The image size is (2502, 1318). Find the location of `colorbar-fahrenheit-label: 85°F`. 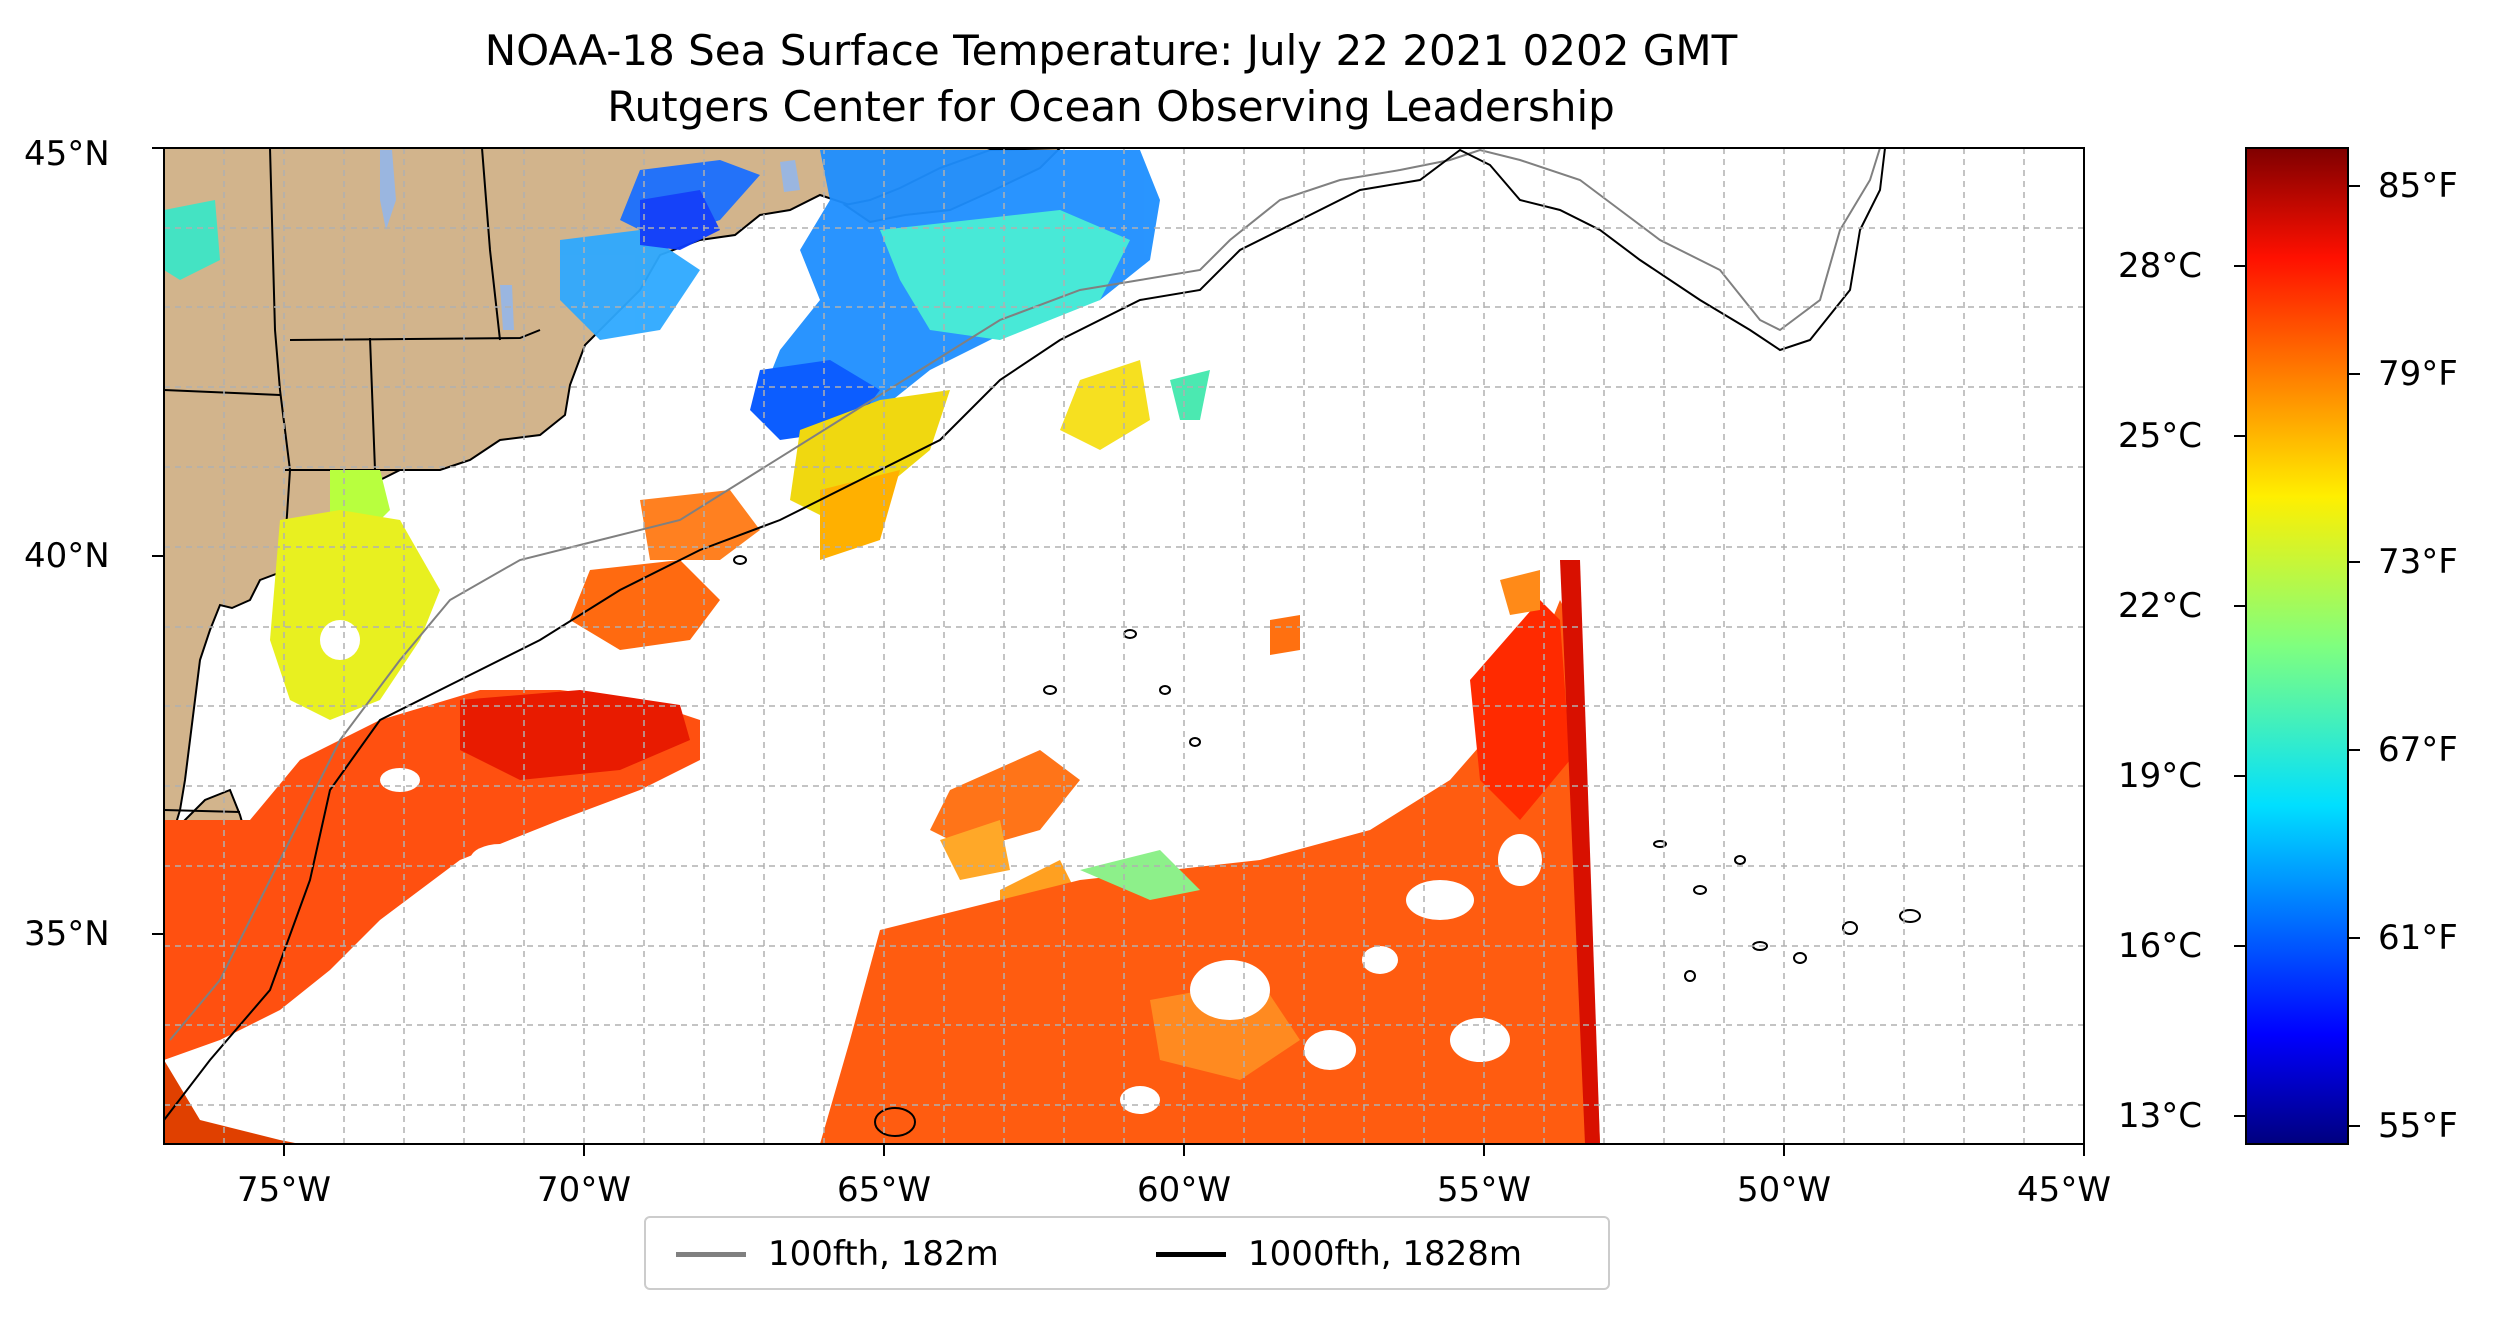

colorbar-fahrenheit-label: 85°F is located at coordinates (2418, 186).